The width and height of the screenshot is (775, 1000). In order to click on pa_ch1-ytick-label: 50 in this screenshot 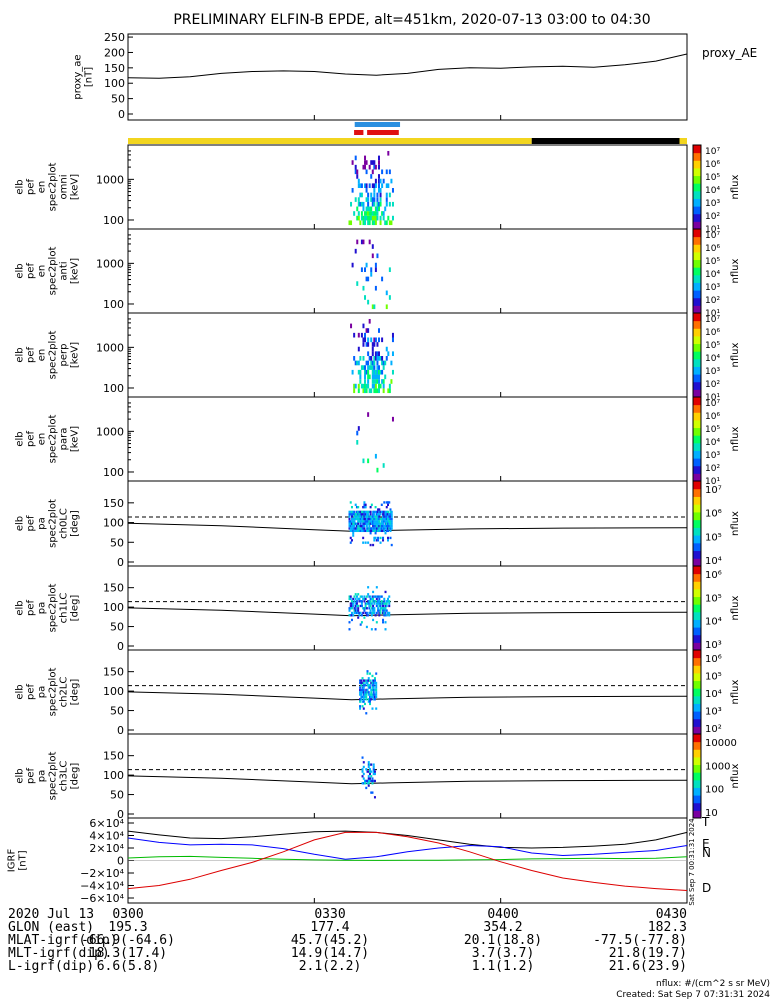, I will do `click(117, 627)`.